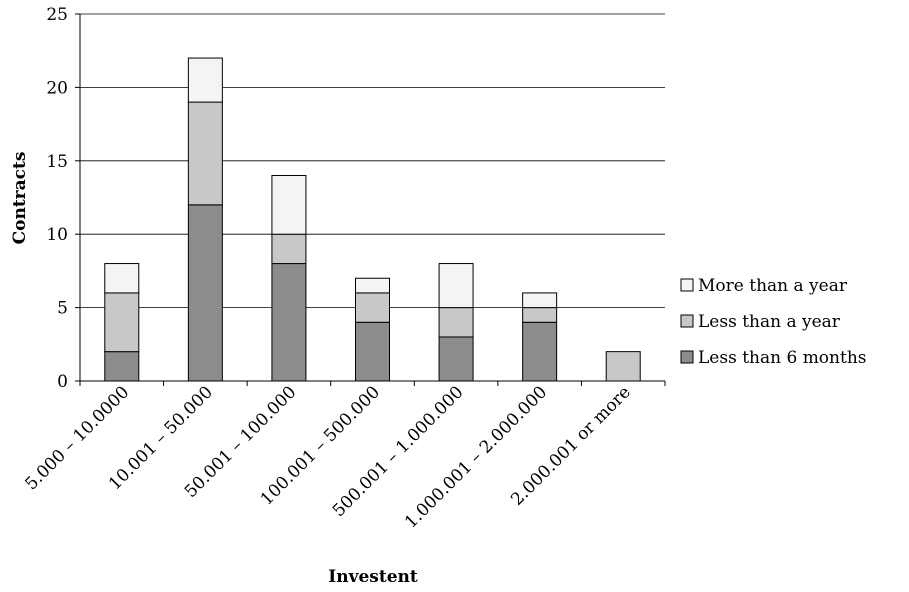 The image size is (909, 592). Describe the element at coordinates (62, 382) in the screenshot. I see `y-tick-label-0: 0` at that location.